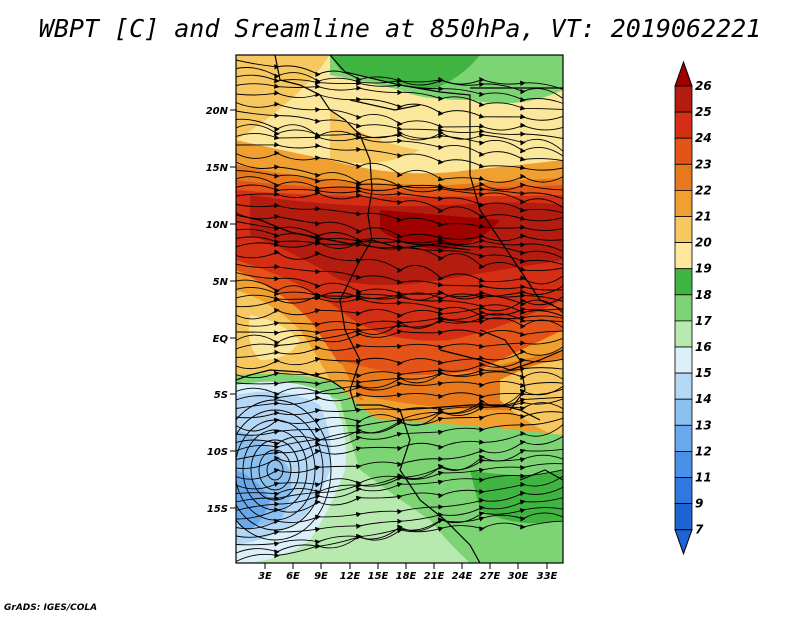 The image size is (800, 618). What do you see at coordinates (703, 164) in the screenshot?
I see `colorbar-label: 23` at bounding box center [703, 164].